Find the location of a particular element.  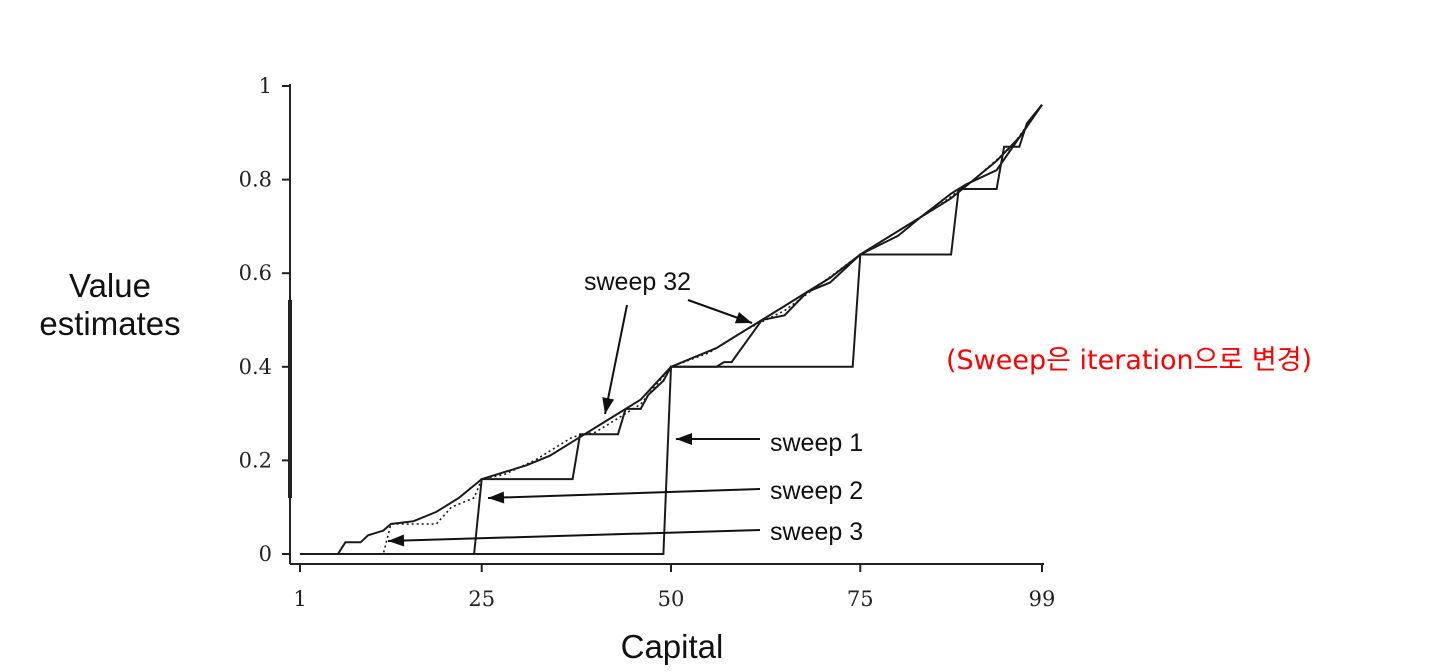

x-axis-label: Capital is located at coordinates (672, 646).